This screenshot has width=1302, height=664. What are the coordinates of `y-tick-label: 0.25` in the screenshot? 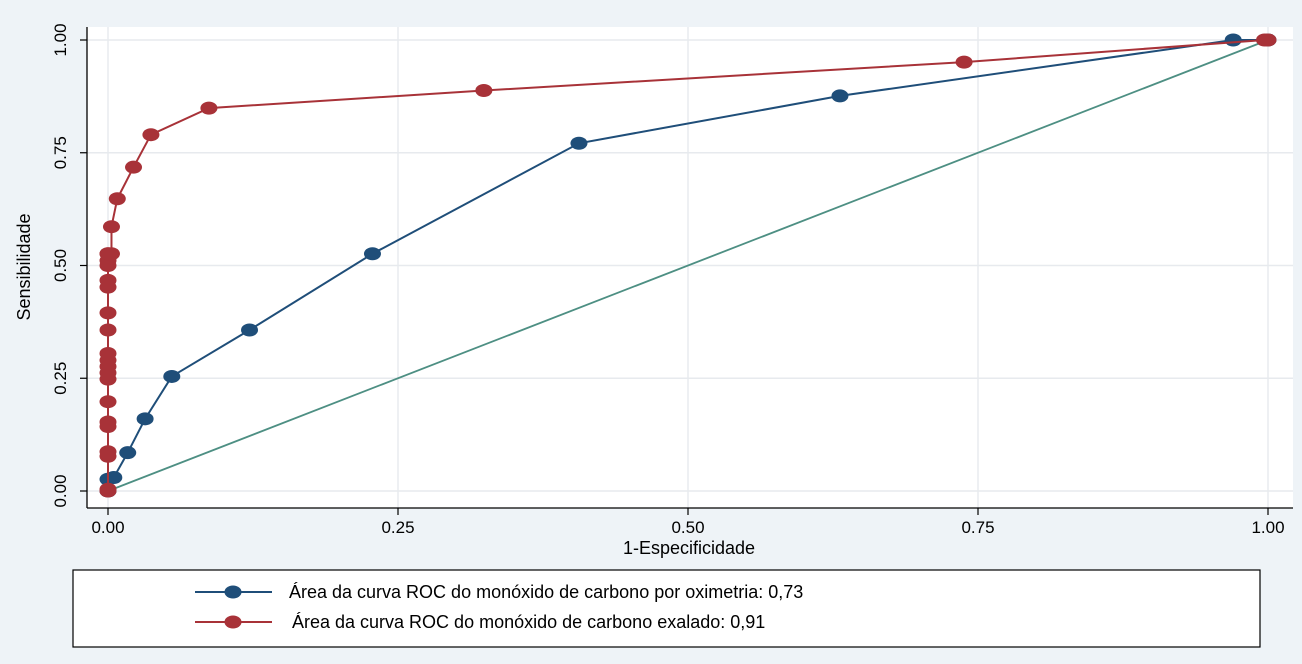 It's located at (60, 378).